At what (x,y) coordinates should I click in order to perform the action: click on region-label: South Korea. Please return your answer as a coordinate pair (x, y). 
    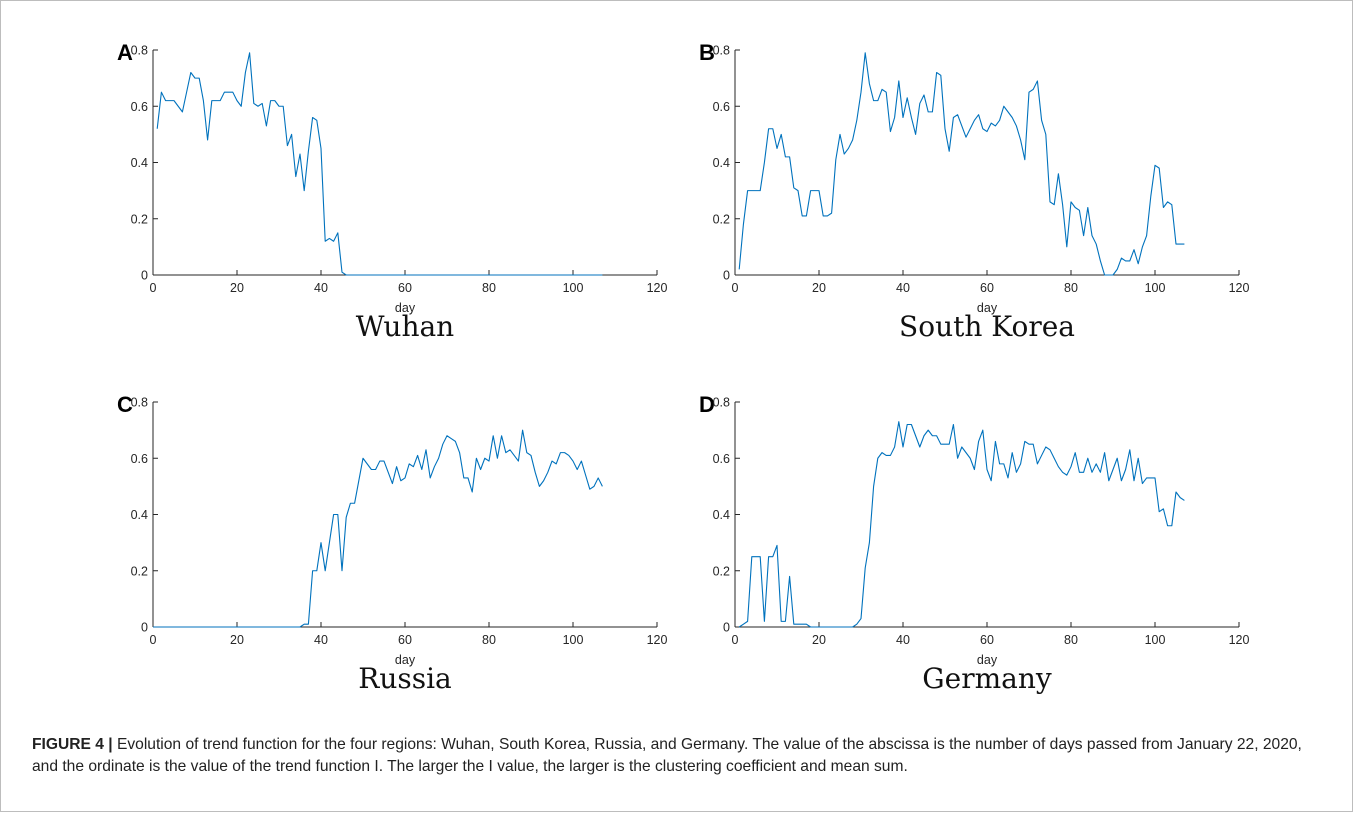
    Looking at the image, I should click on (987, 326).